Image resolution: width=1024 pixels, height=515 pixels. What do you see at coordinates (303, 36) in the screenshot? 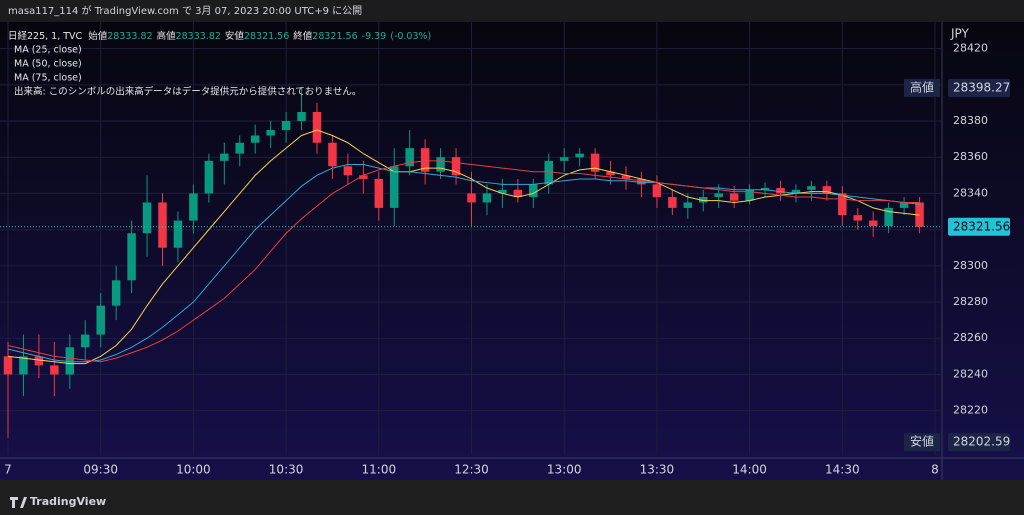
I see `quote-label: 終値` at bounding box center [303, 36].